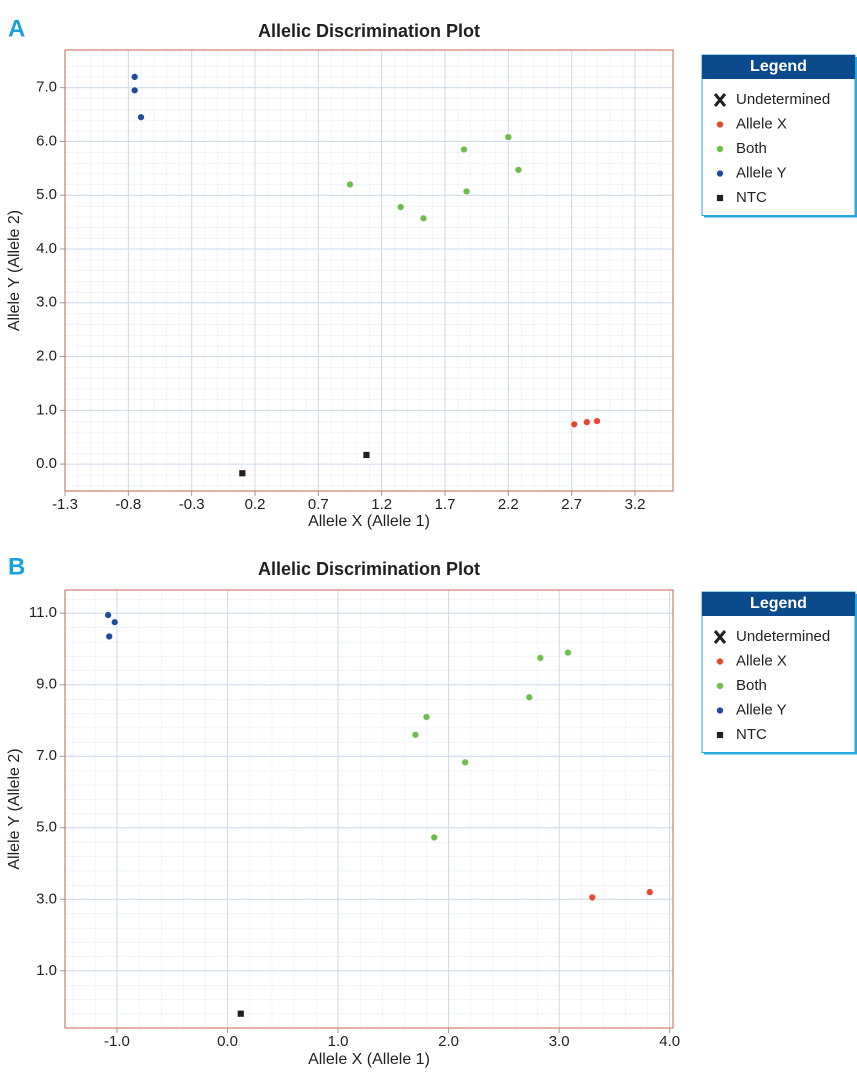  I want to click on x-tick-label: 3.0, so click(559, 1041).